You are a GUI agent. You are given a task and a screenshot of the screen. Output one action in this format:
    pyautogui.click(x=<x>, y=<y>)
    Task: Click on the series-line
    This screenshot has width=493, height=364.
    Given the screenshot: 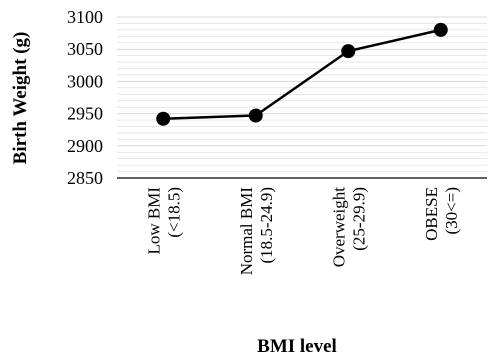 What is the action you would take?
    pyautogui.click(x=302, y=74)
    